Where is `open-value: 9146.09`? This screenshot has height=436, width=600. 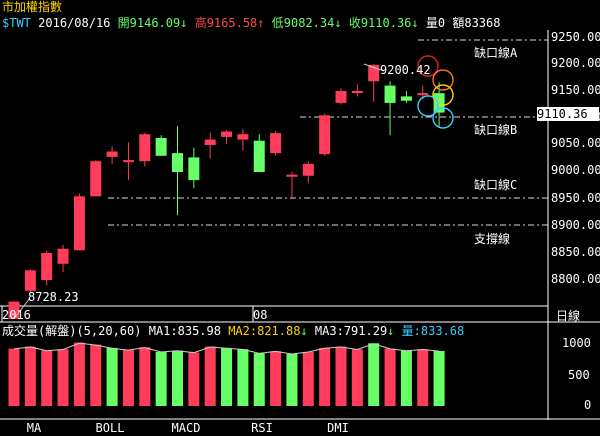 open-value: 9146.09 is located at coordinates (155, 23).